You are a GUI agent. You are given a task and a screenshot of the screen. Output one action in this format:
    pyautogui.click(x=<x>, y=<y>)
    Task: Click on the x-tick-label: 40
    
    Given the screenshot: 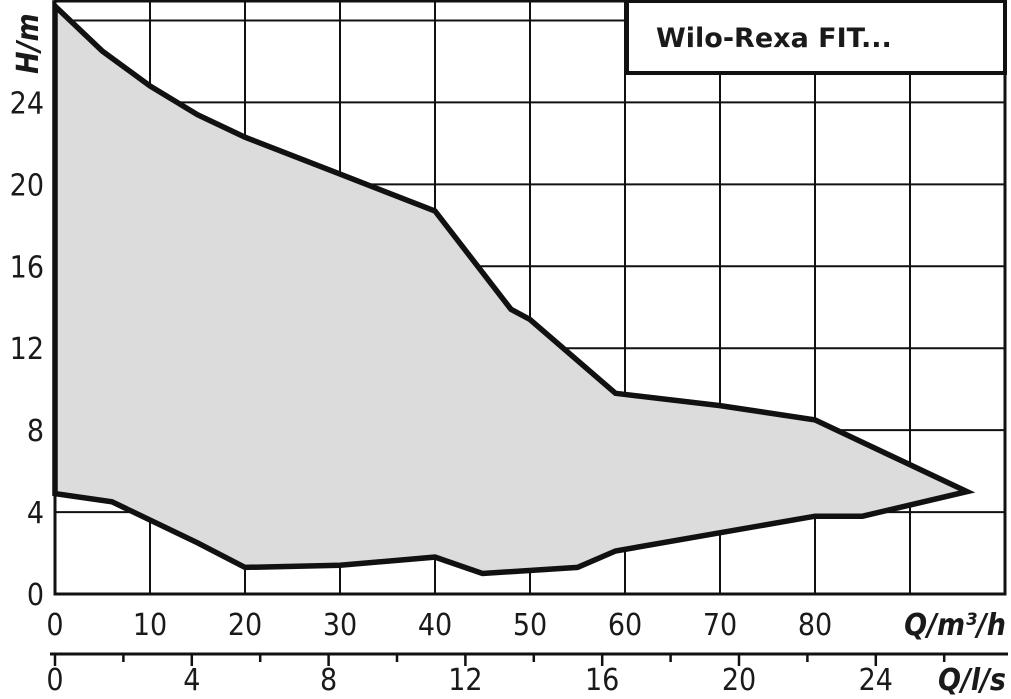 What is the action you would take?
    pyautogui.click(x=435, y=625)
    